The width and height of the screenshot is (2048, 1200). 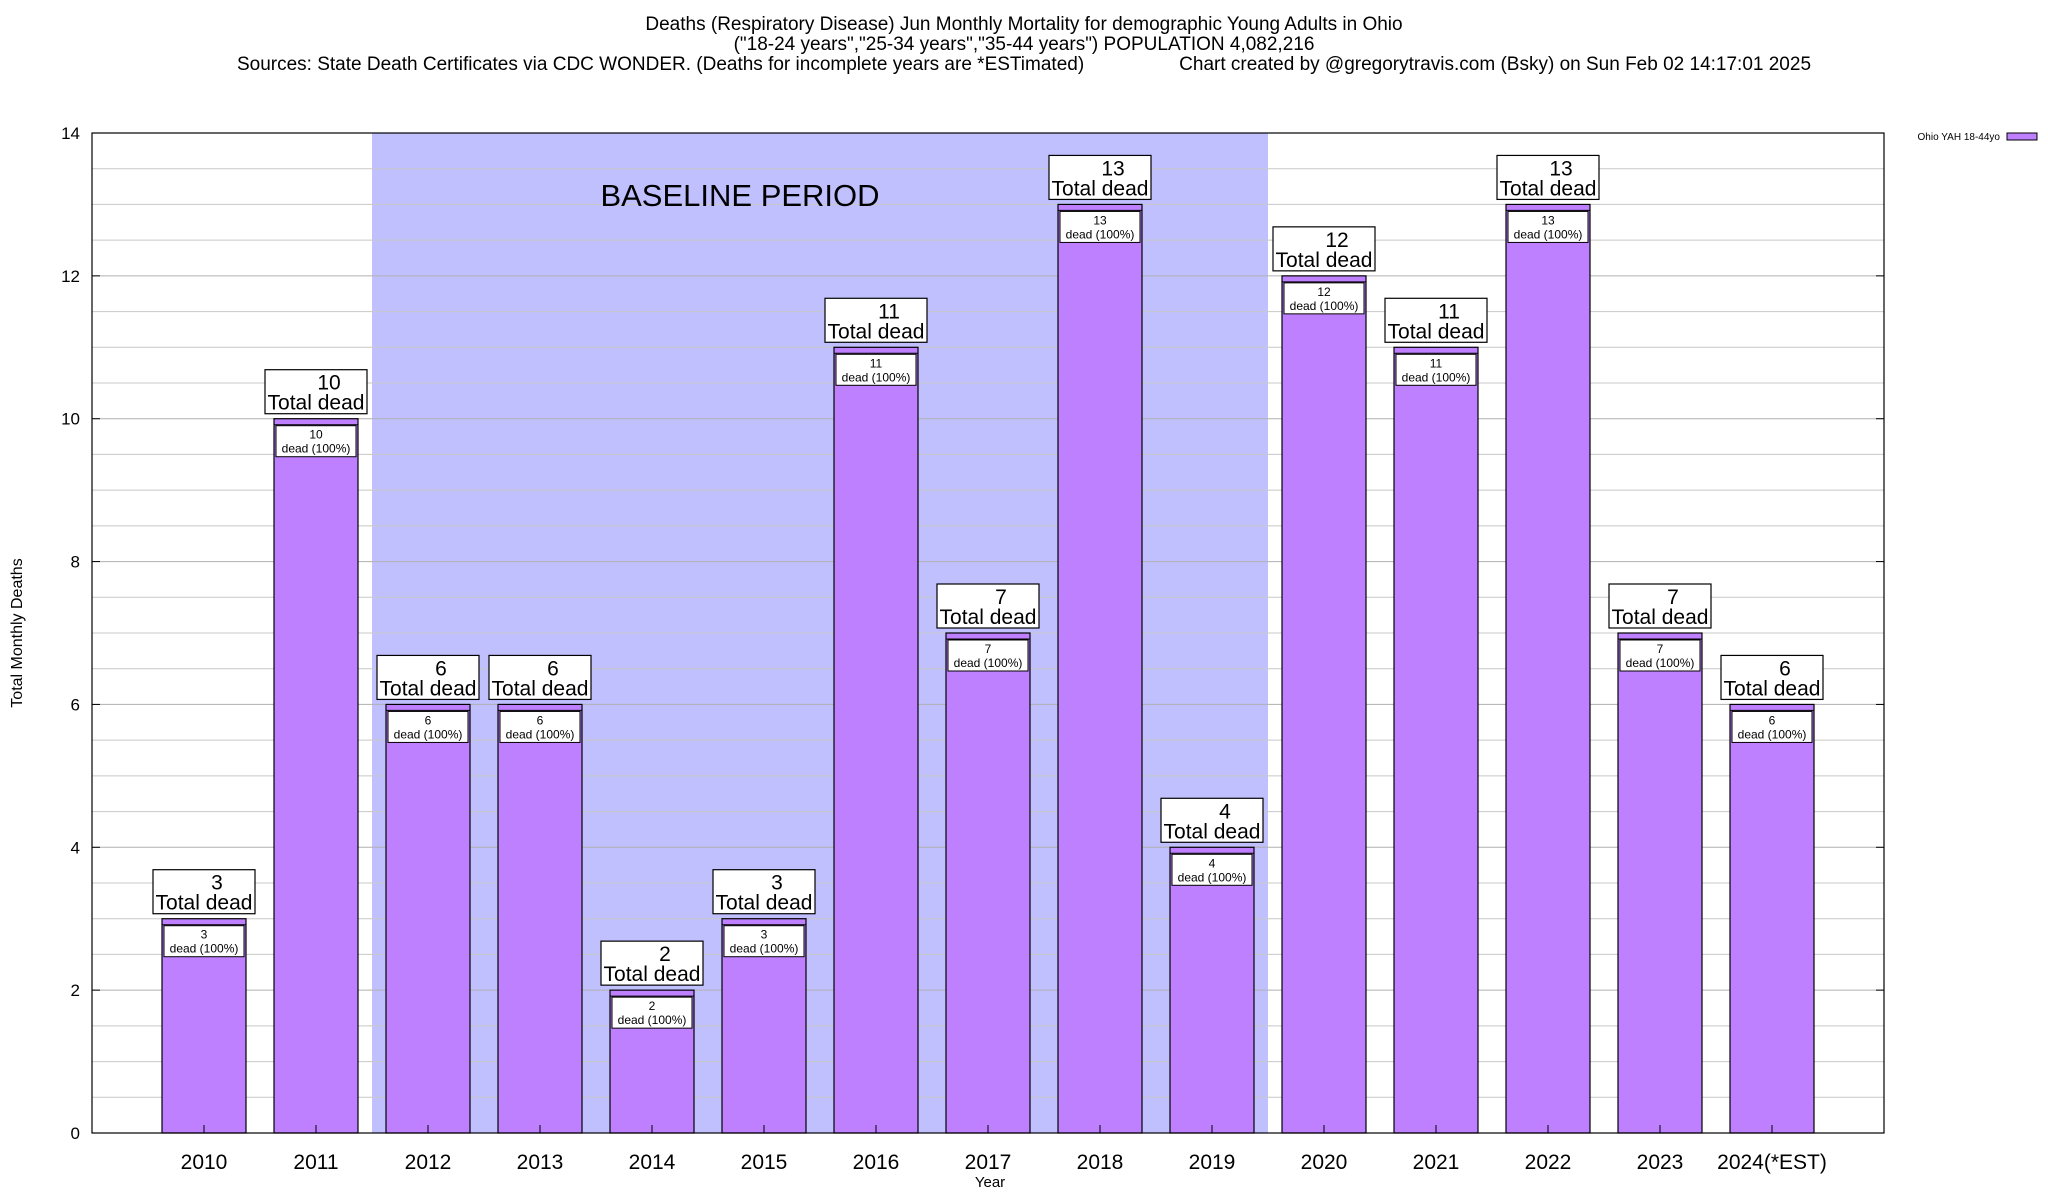 I want to click on x-tick-label: 2015, so click(x=764, y=1162).